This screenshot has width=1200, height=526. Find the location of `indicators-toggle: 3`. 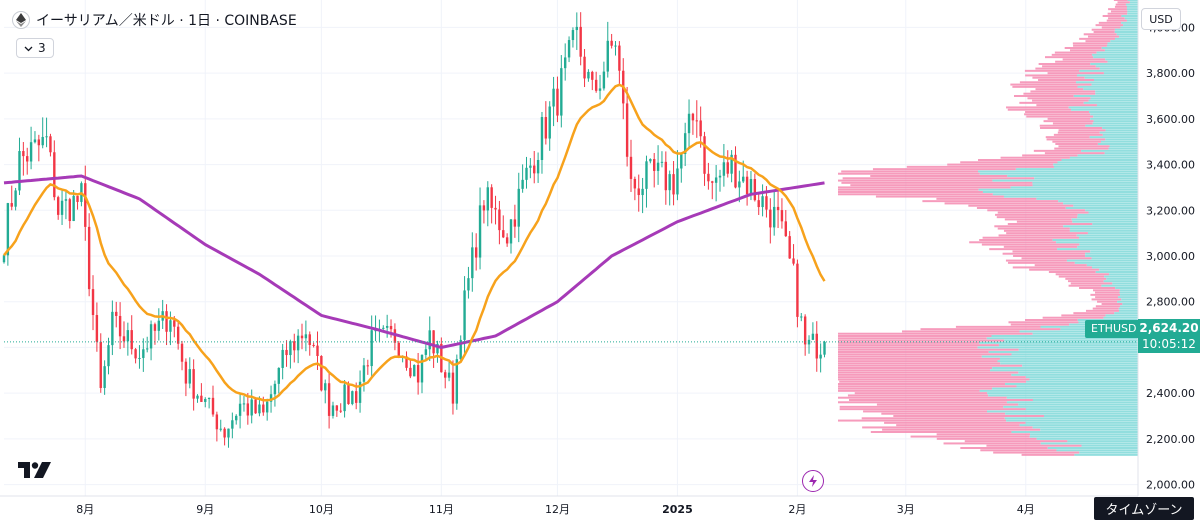

indicators-toggle: 3 is located at coordinates (35, 48).